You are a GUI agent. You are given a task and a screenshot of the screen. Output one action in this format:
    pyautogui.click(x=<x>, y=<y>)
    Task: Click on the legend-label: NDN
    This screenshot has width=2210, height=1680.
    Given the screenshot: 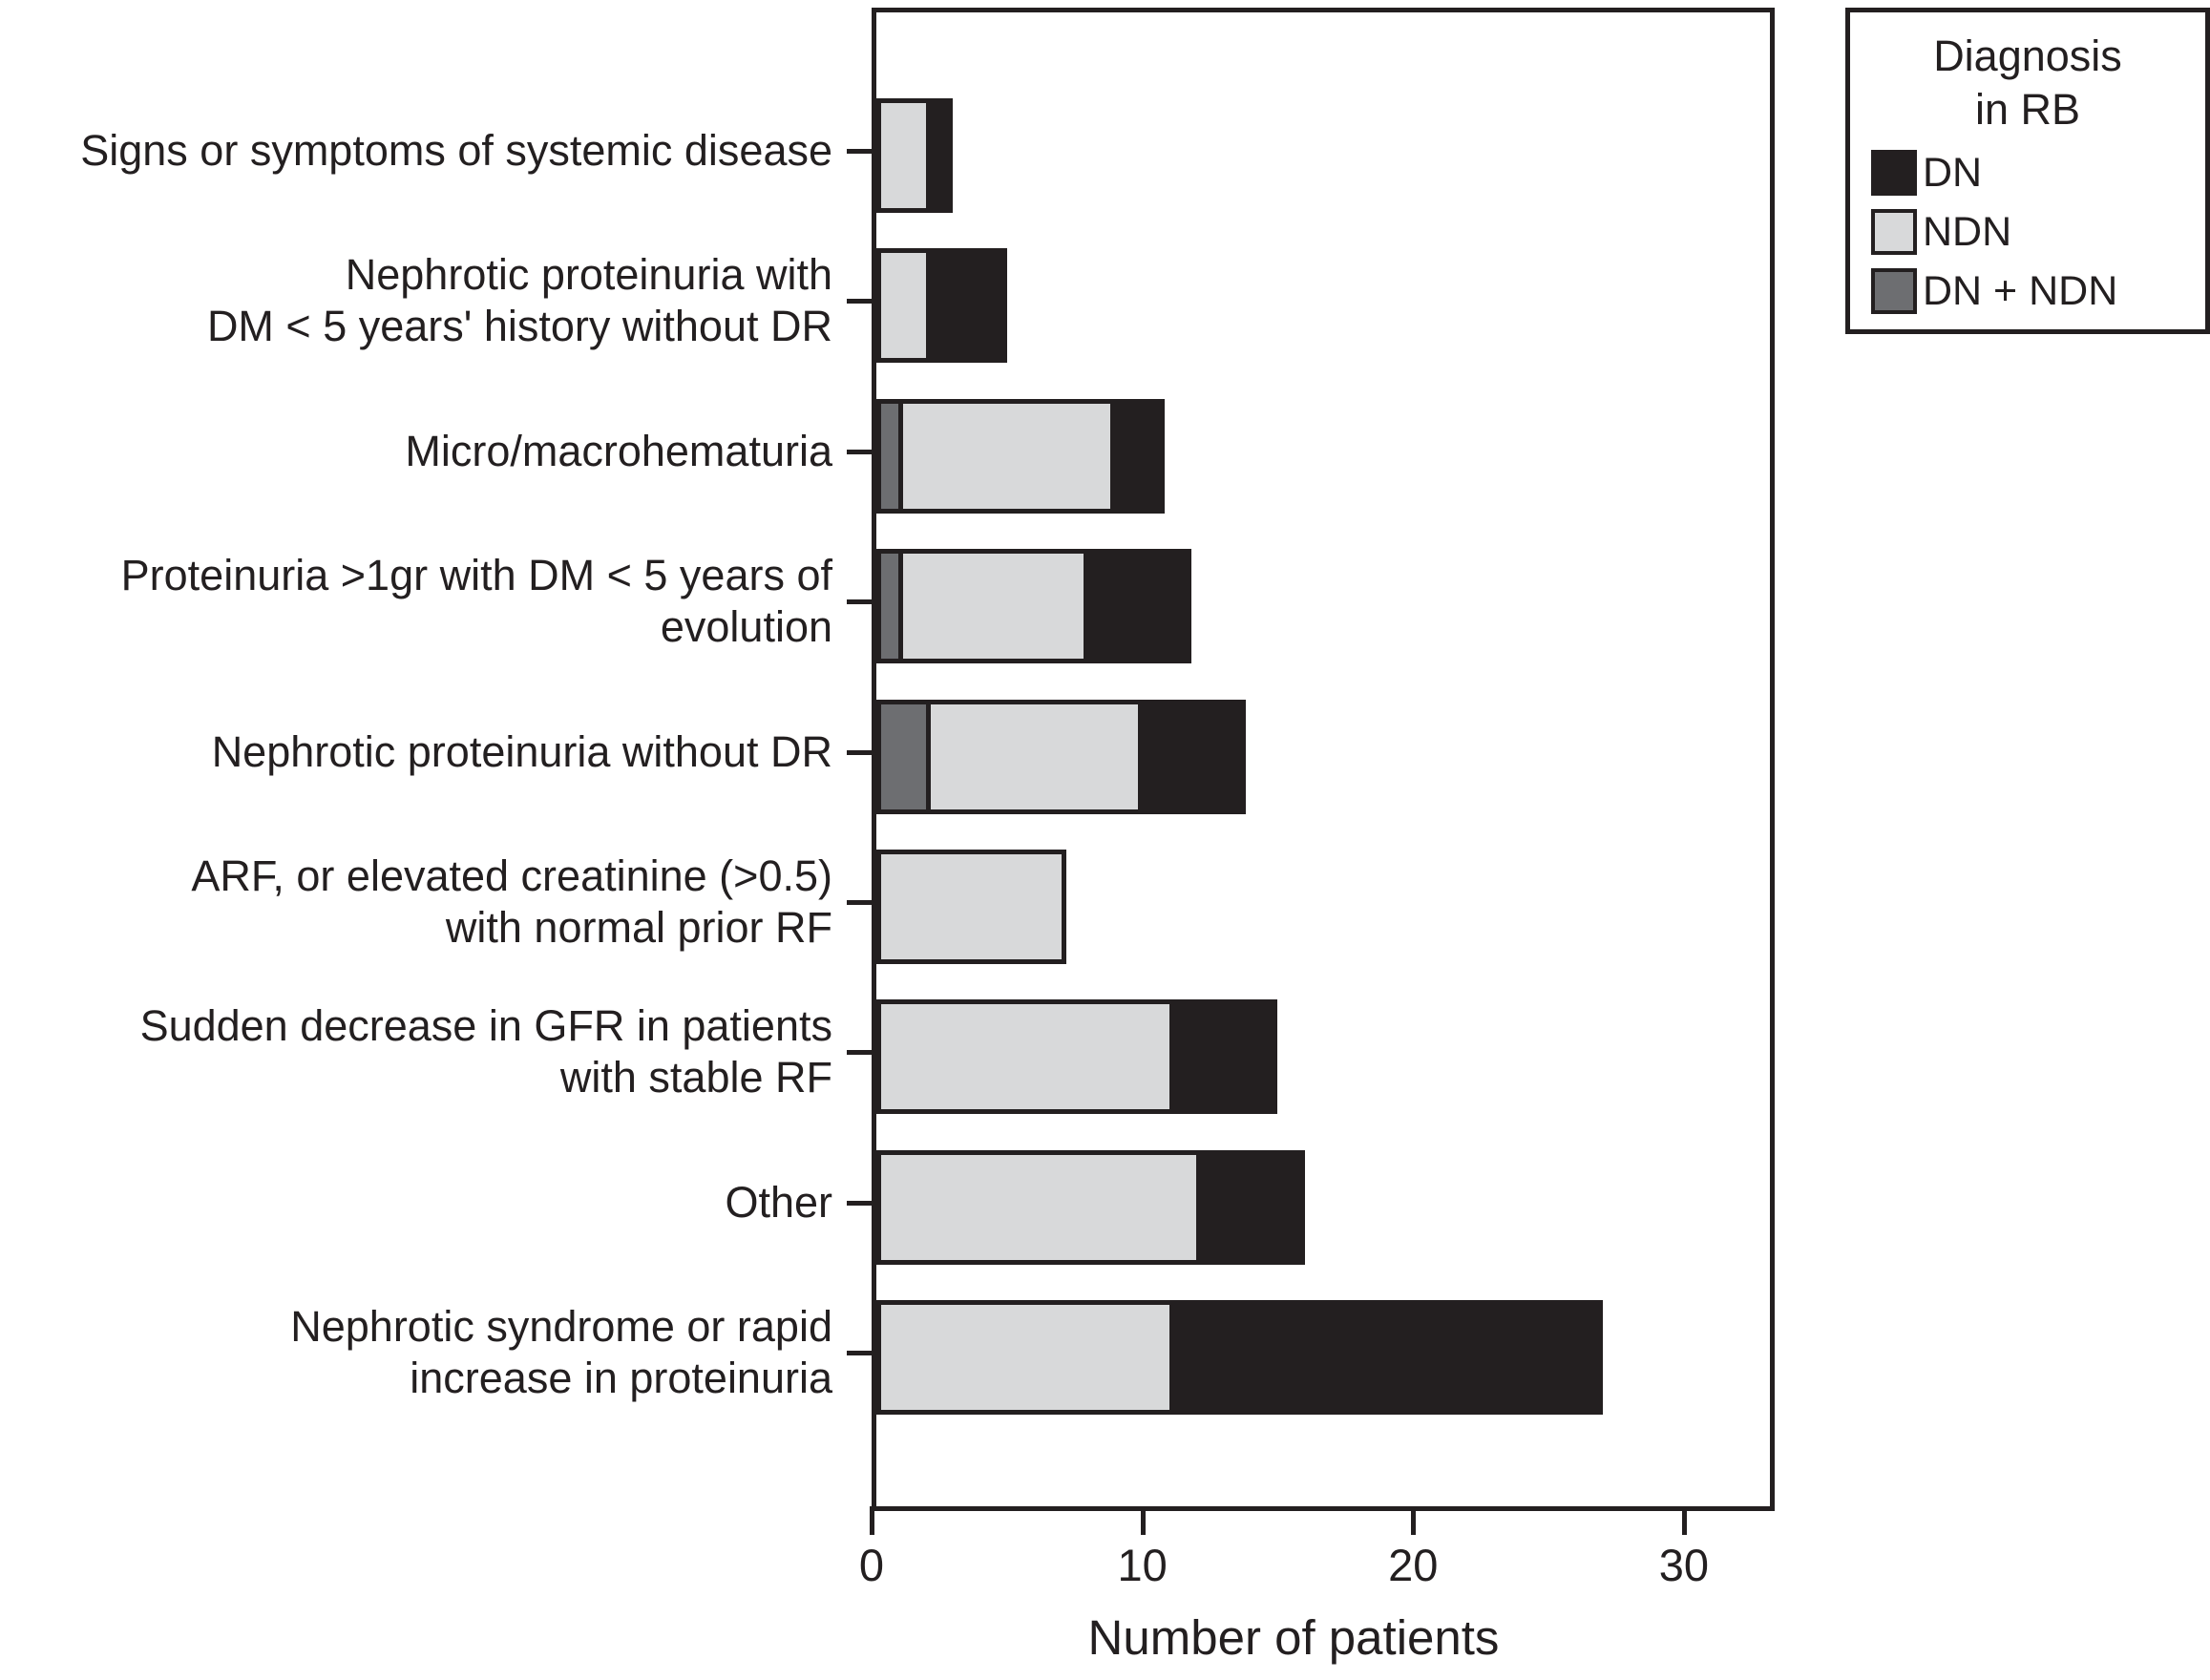 What is the action you would take?
    pyautogui.click(x=1967, y=232)
    